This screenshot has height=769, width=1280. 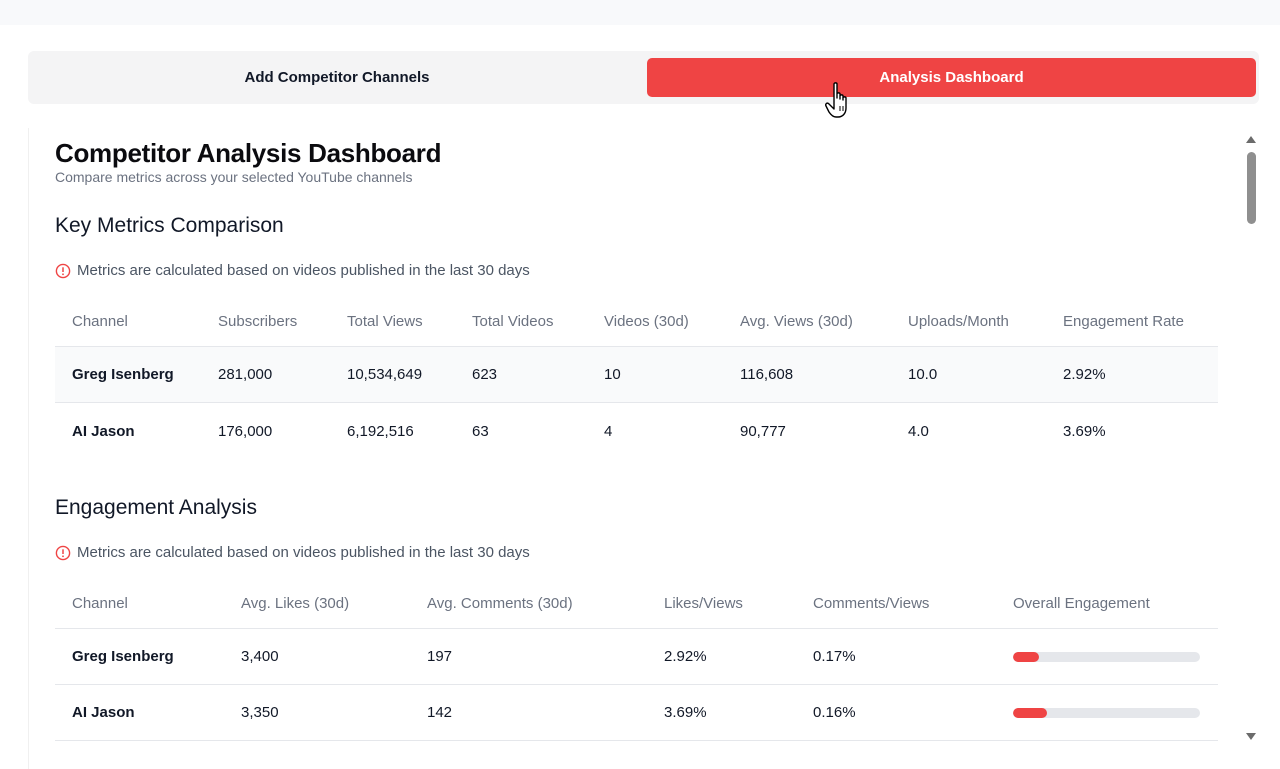 What do you see at coordinates (480, 431) in the screenshot?
I see `table-cell: 63` at bounding box center [480, 431].